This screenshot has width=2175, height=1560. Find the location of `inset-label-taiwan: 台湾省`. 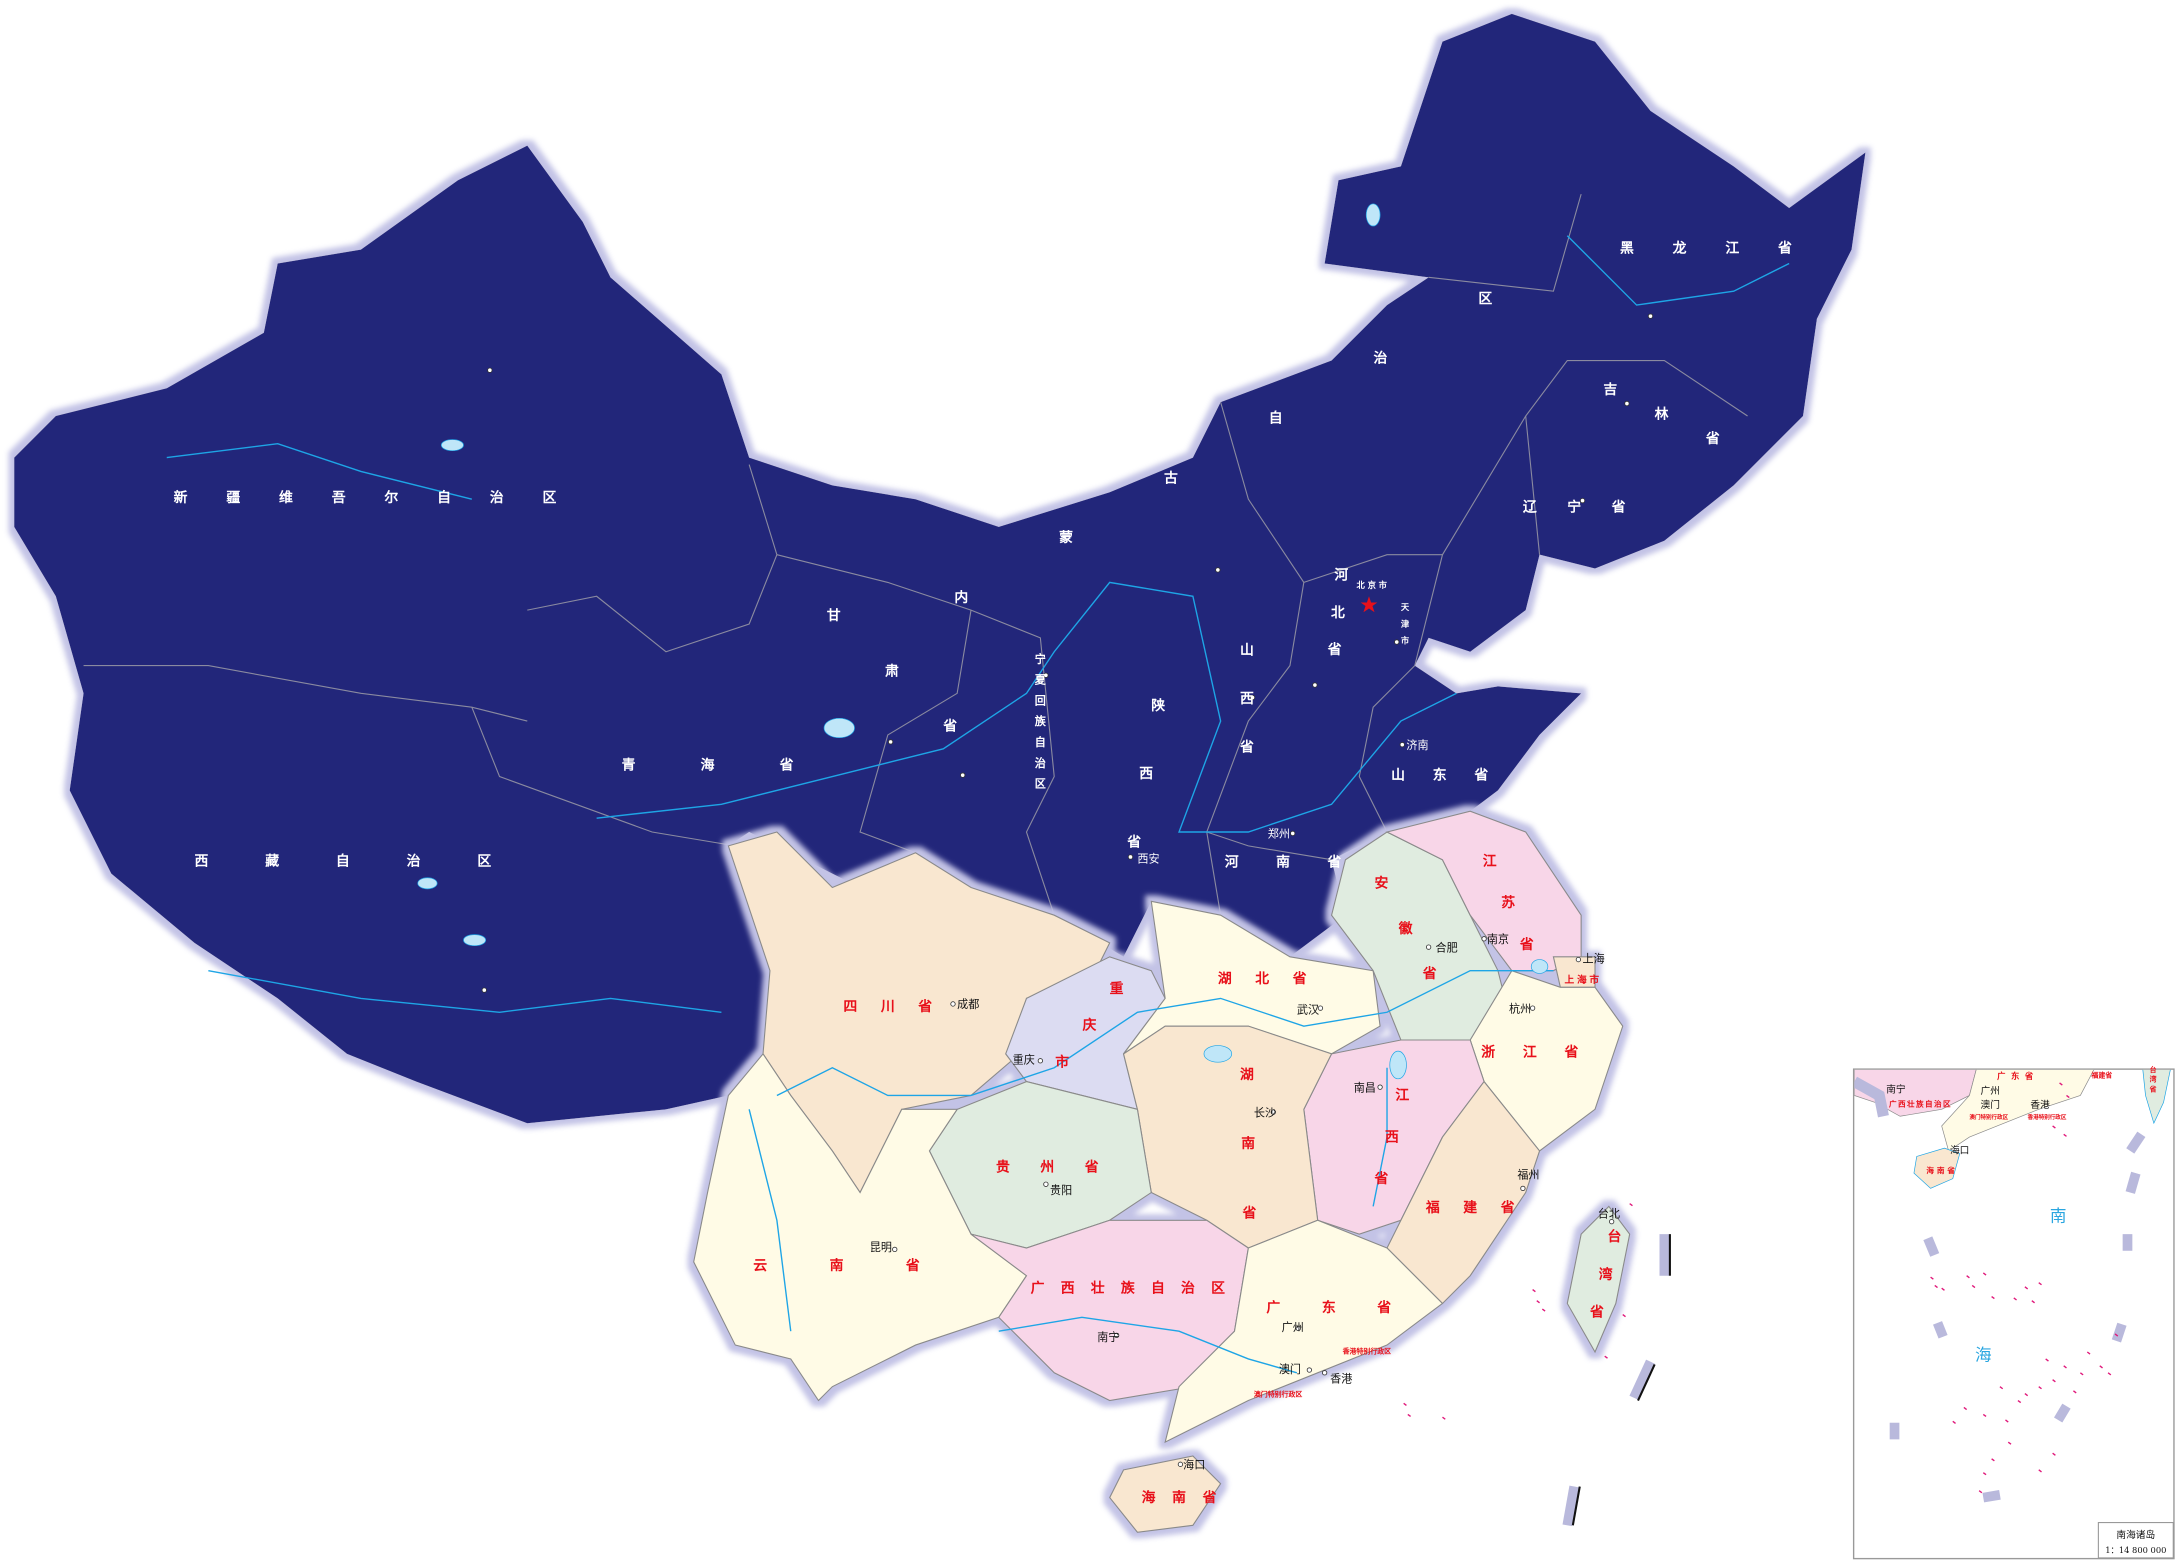

inset-label-taiwan: 台湾省 is located at coordinates (2154, 1079).